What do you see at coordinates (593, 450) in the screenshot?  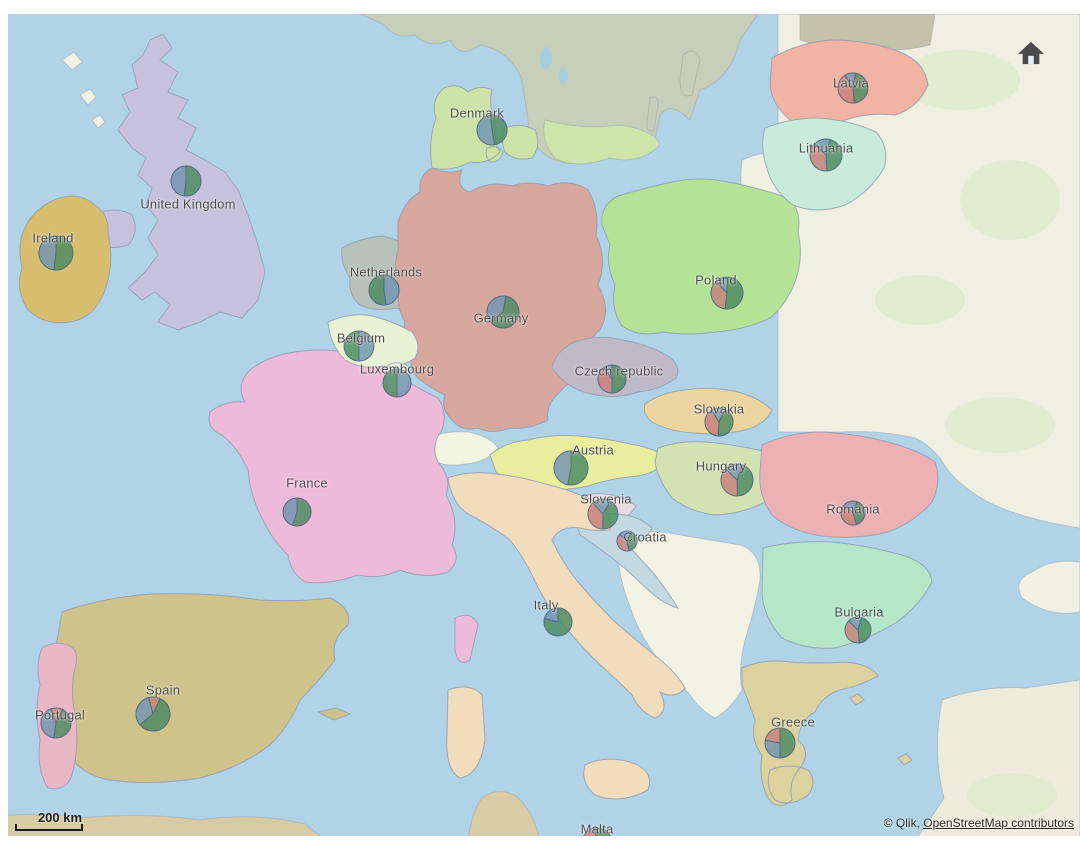 I see `country-label-austria: Austria` at bounding box center [593, 450].